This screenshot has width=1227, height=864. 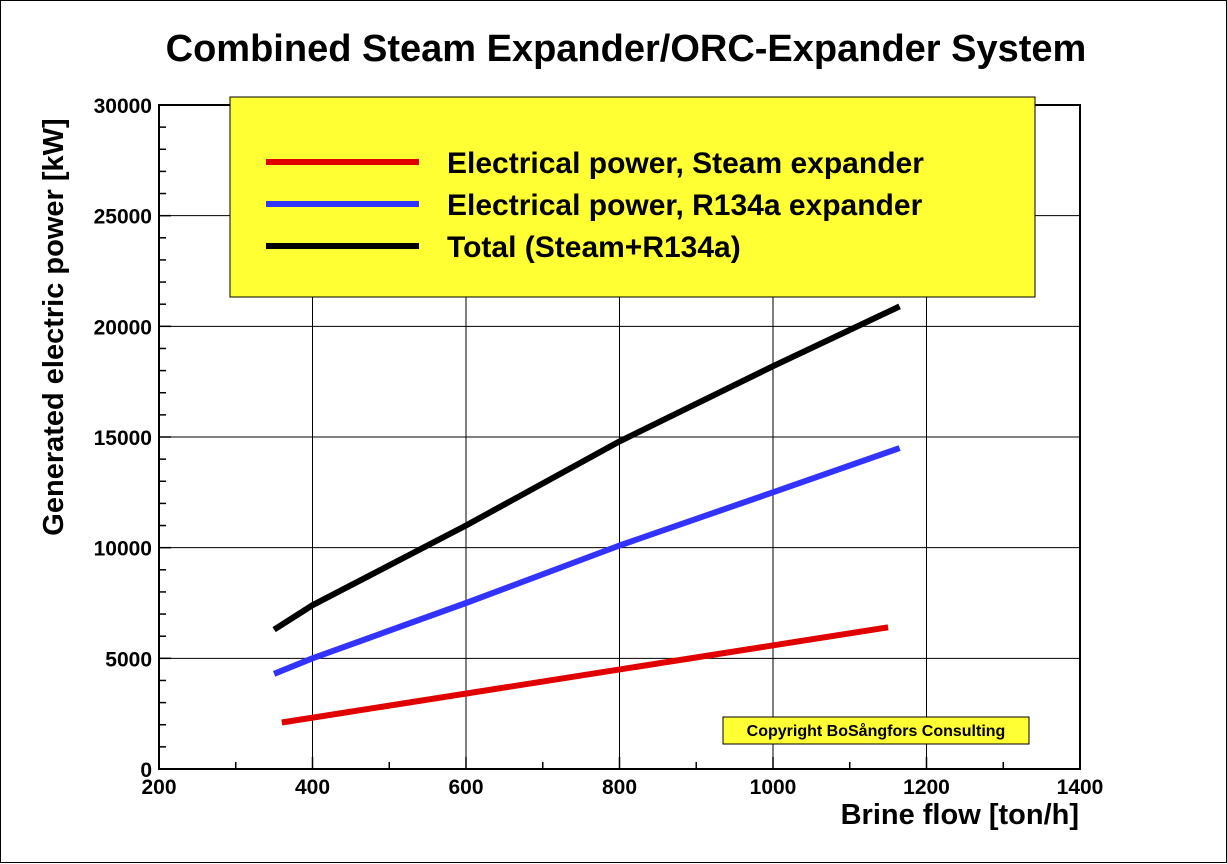 I want to click on x-tick-label: 1400, so click(x=1080, y=787).